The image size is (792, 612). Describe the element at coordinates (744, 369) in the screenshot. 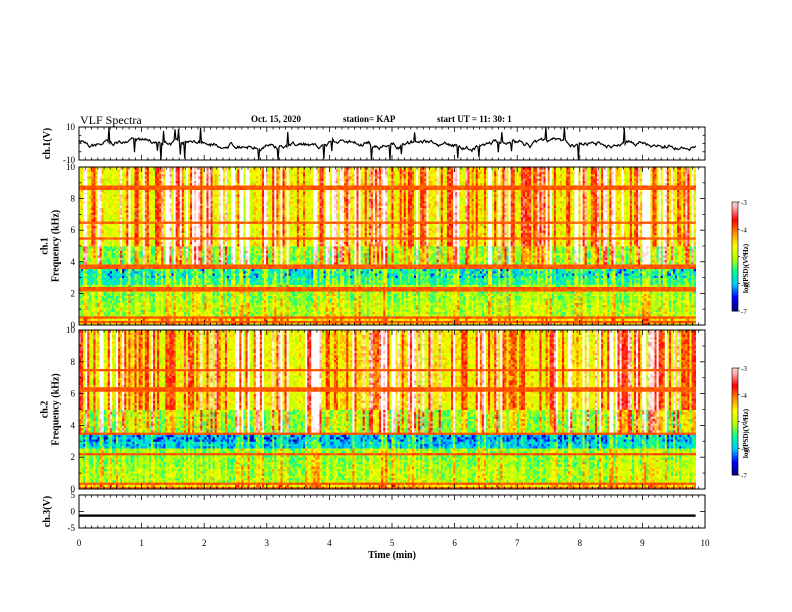

I see `ch2-spectrogram-cbtick-0: -3` at that location.